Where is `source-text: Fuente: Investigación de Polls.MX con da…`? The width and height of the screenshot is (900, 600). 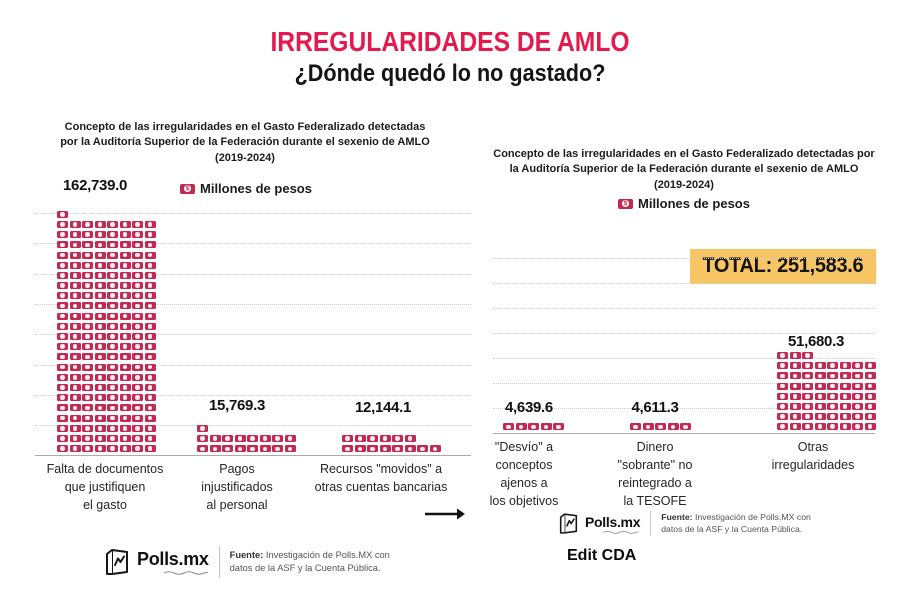 source-text: Fuente: Investigación de Polls.MX con da… is located at coordinates (309, 561).